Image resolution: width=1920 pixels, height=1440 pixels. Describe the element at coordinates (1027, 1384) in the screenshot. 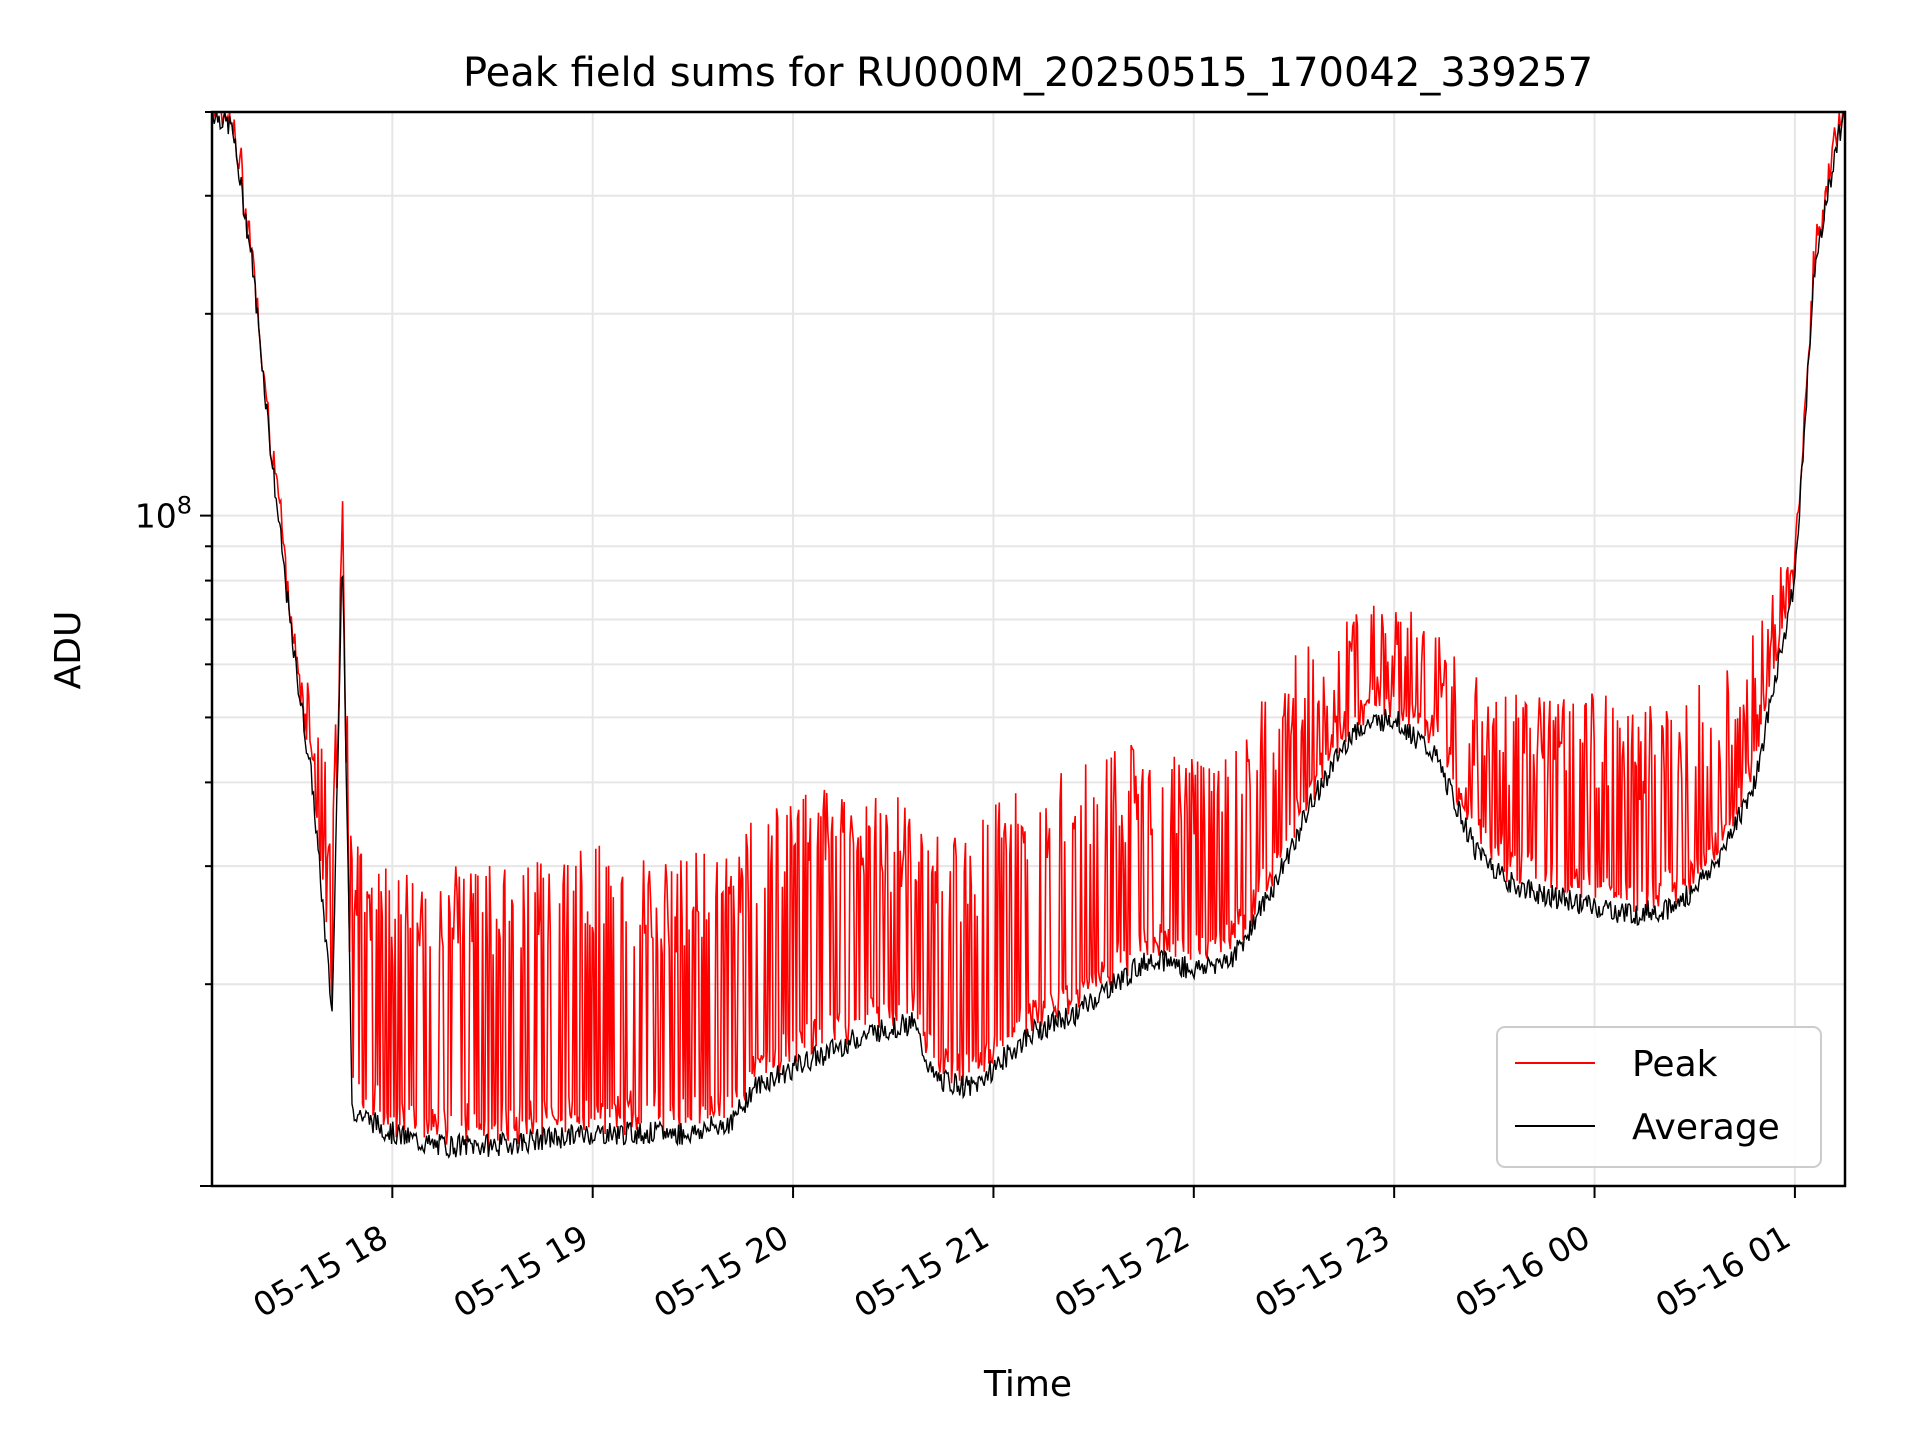

I see `x-axis-label: Time` at that location.